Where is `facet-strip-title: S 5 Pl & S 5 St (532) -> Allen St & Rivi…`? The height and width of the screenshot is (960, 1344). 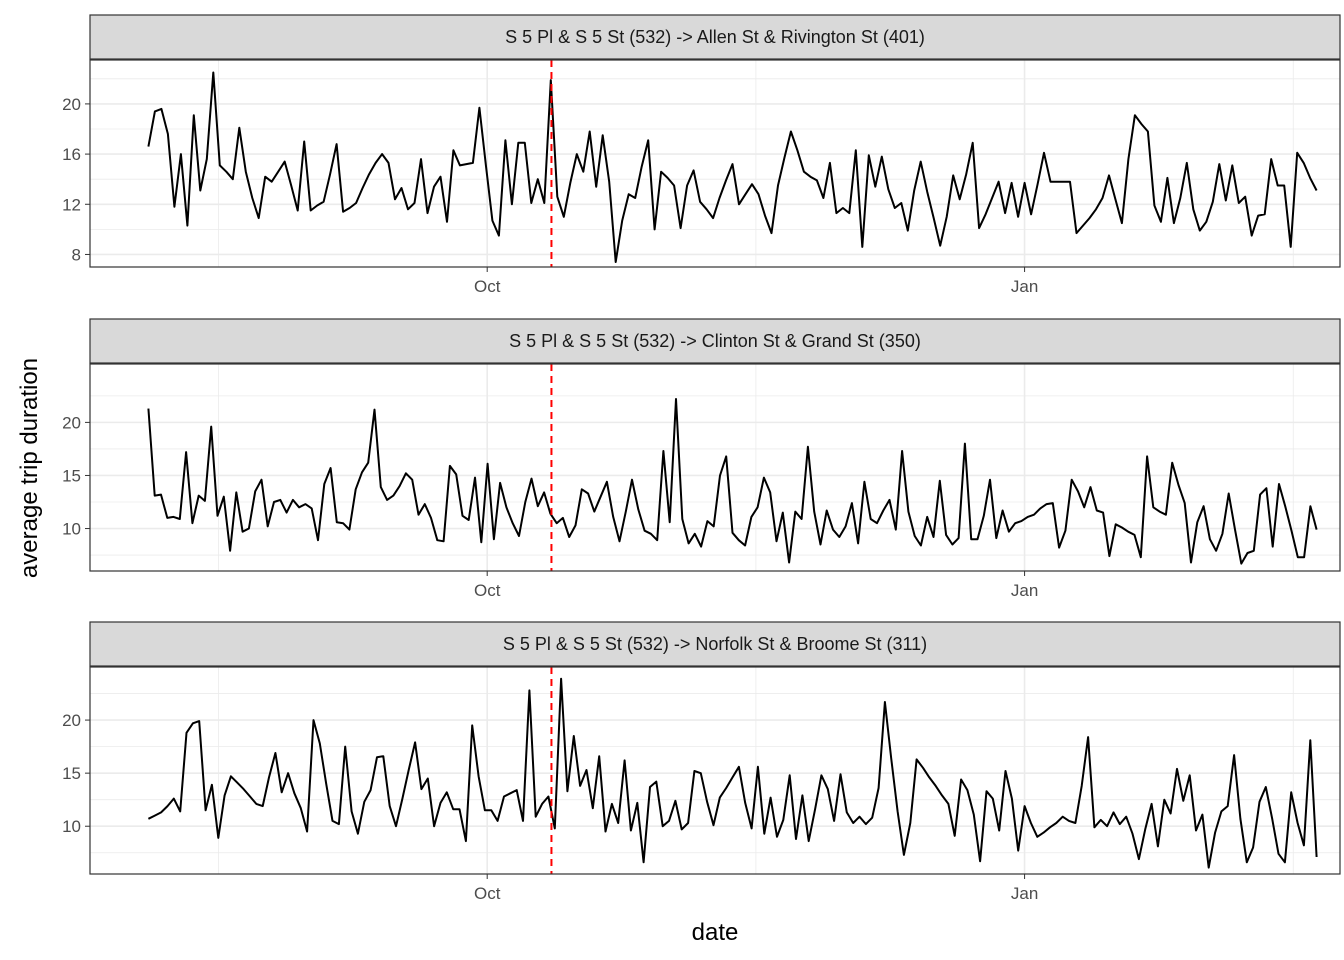
facet-strip-title: S 5 Pl & S 5 St (532) -> Allen St & Rivi… is located at coordinates (715, 37).